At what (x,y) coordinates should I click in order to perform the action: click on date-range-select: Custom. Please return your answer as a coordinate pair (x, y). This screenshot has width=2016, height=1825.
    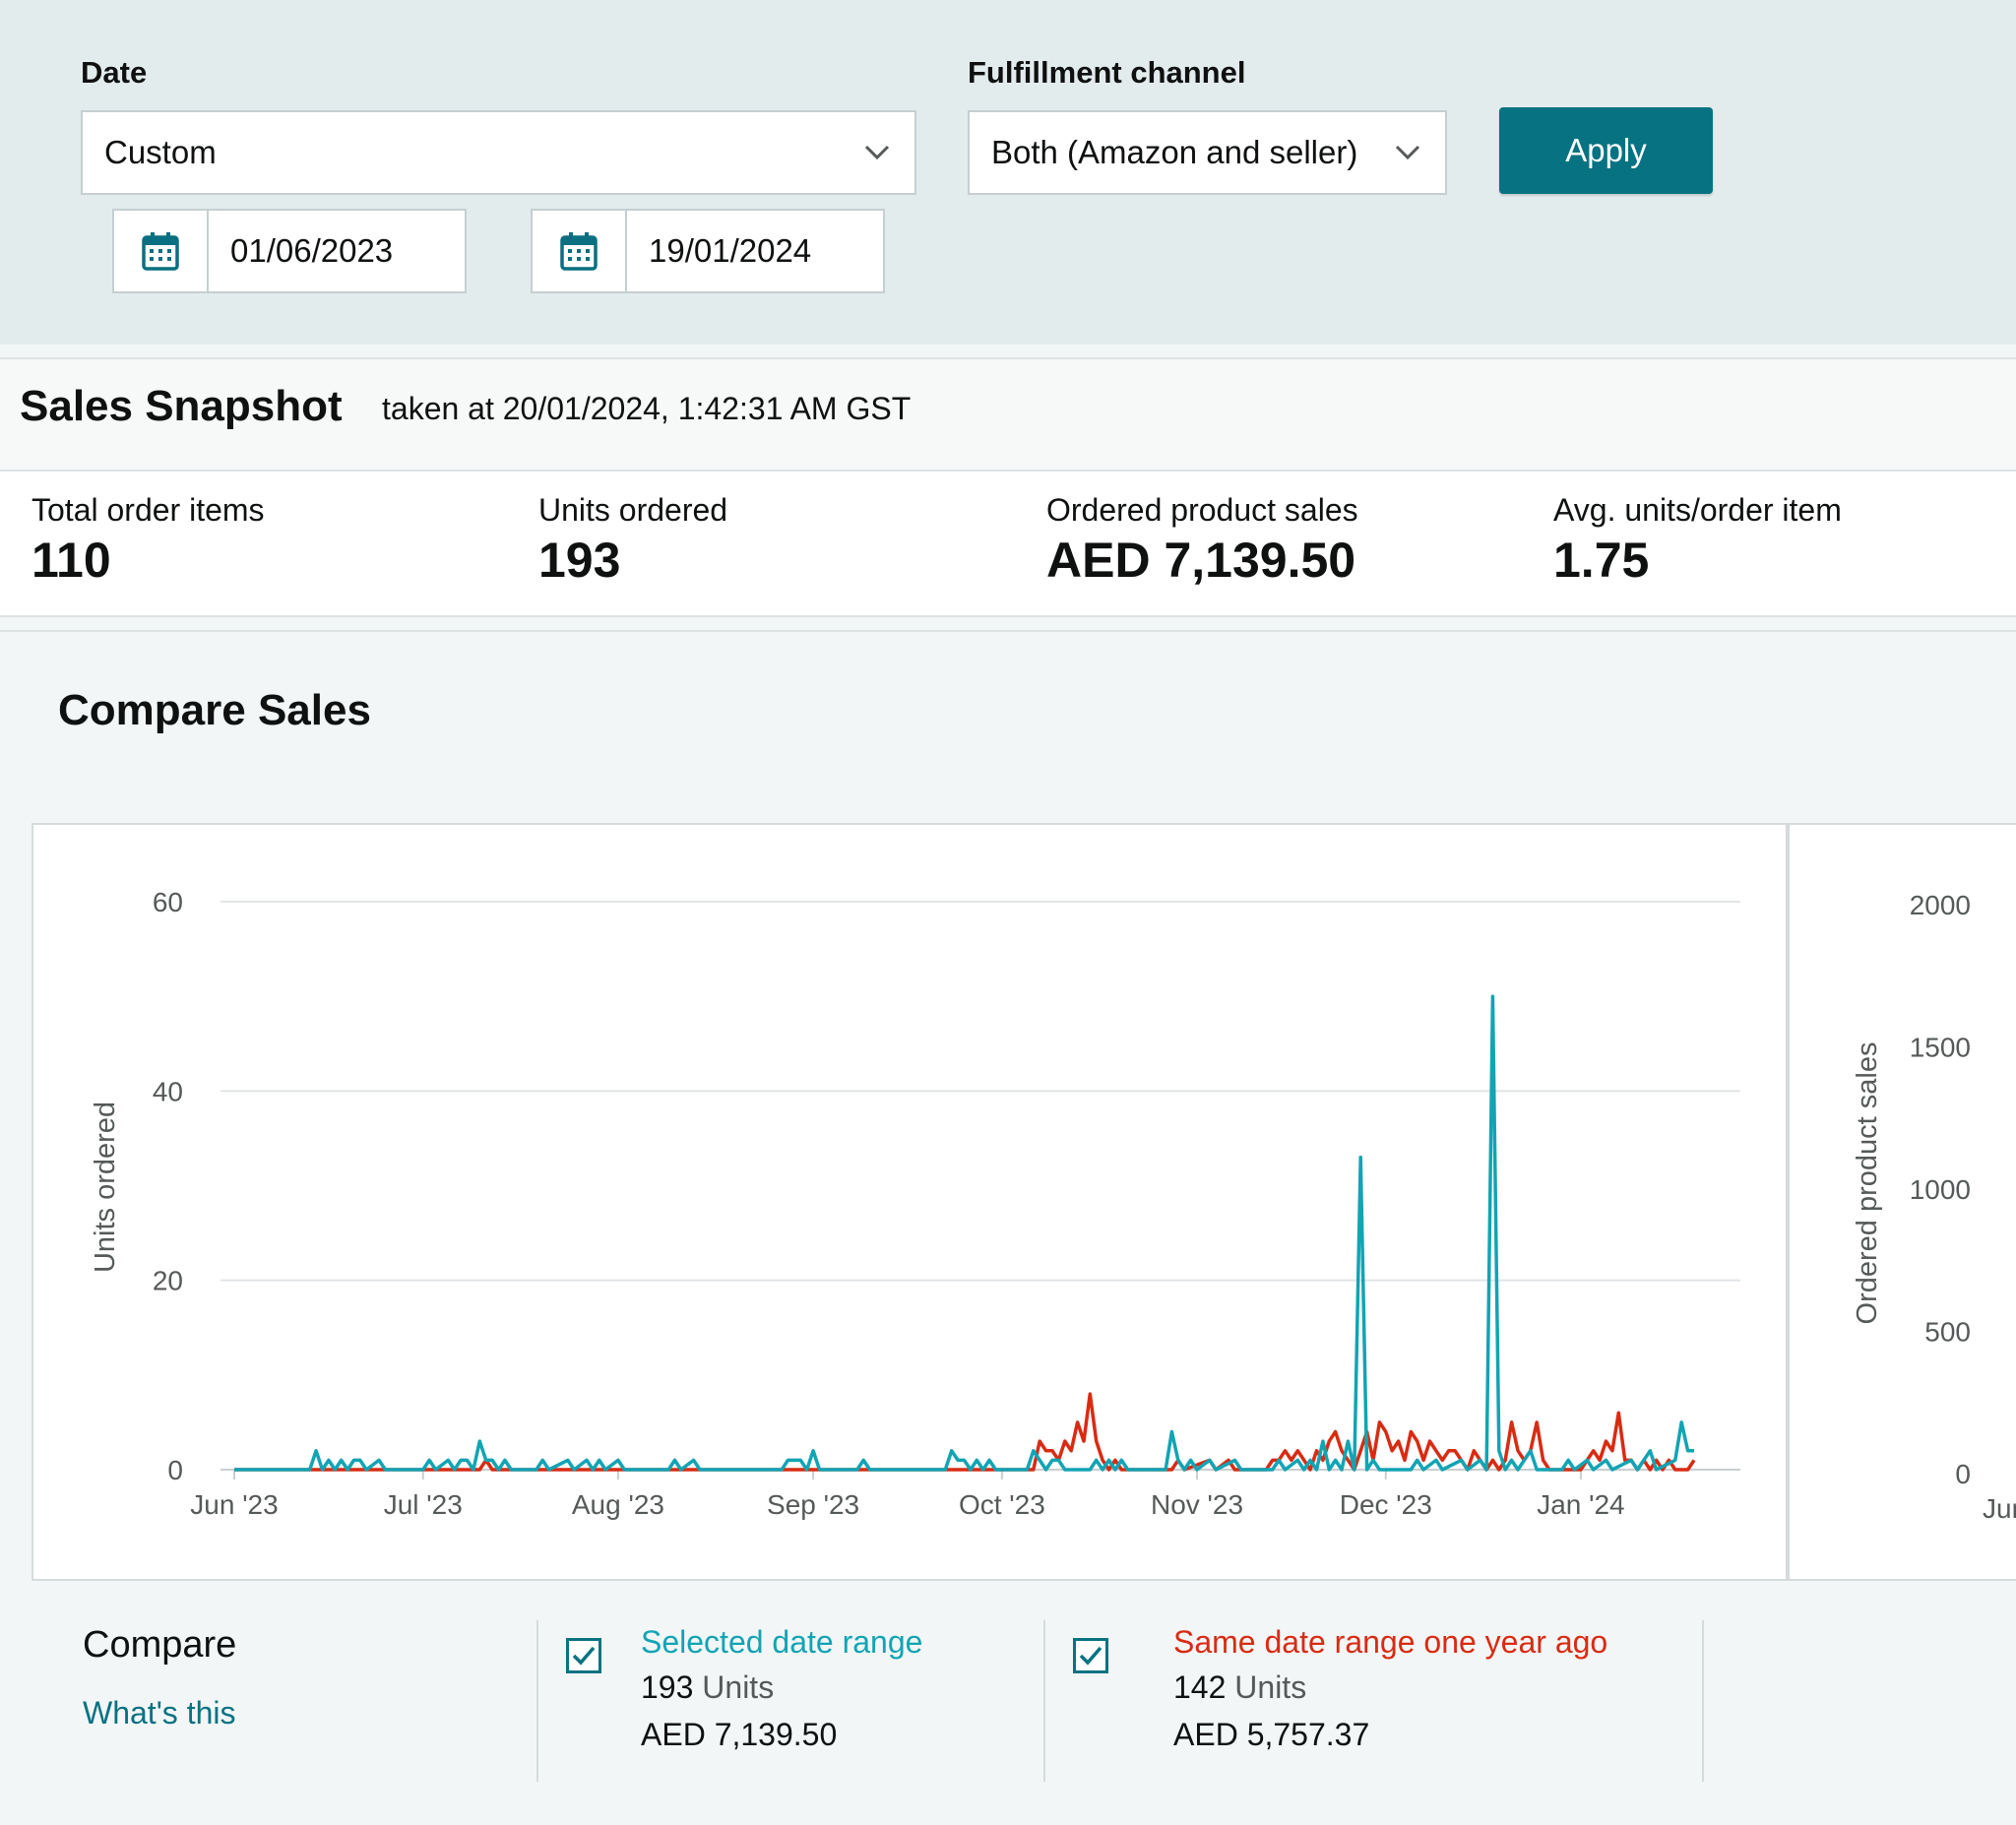
    Looking at the image, I should click on (498, 152).